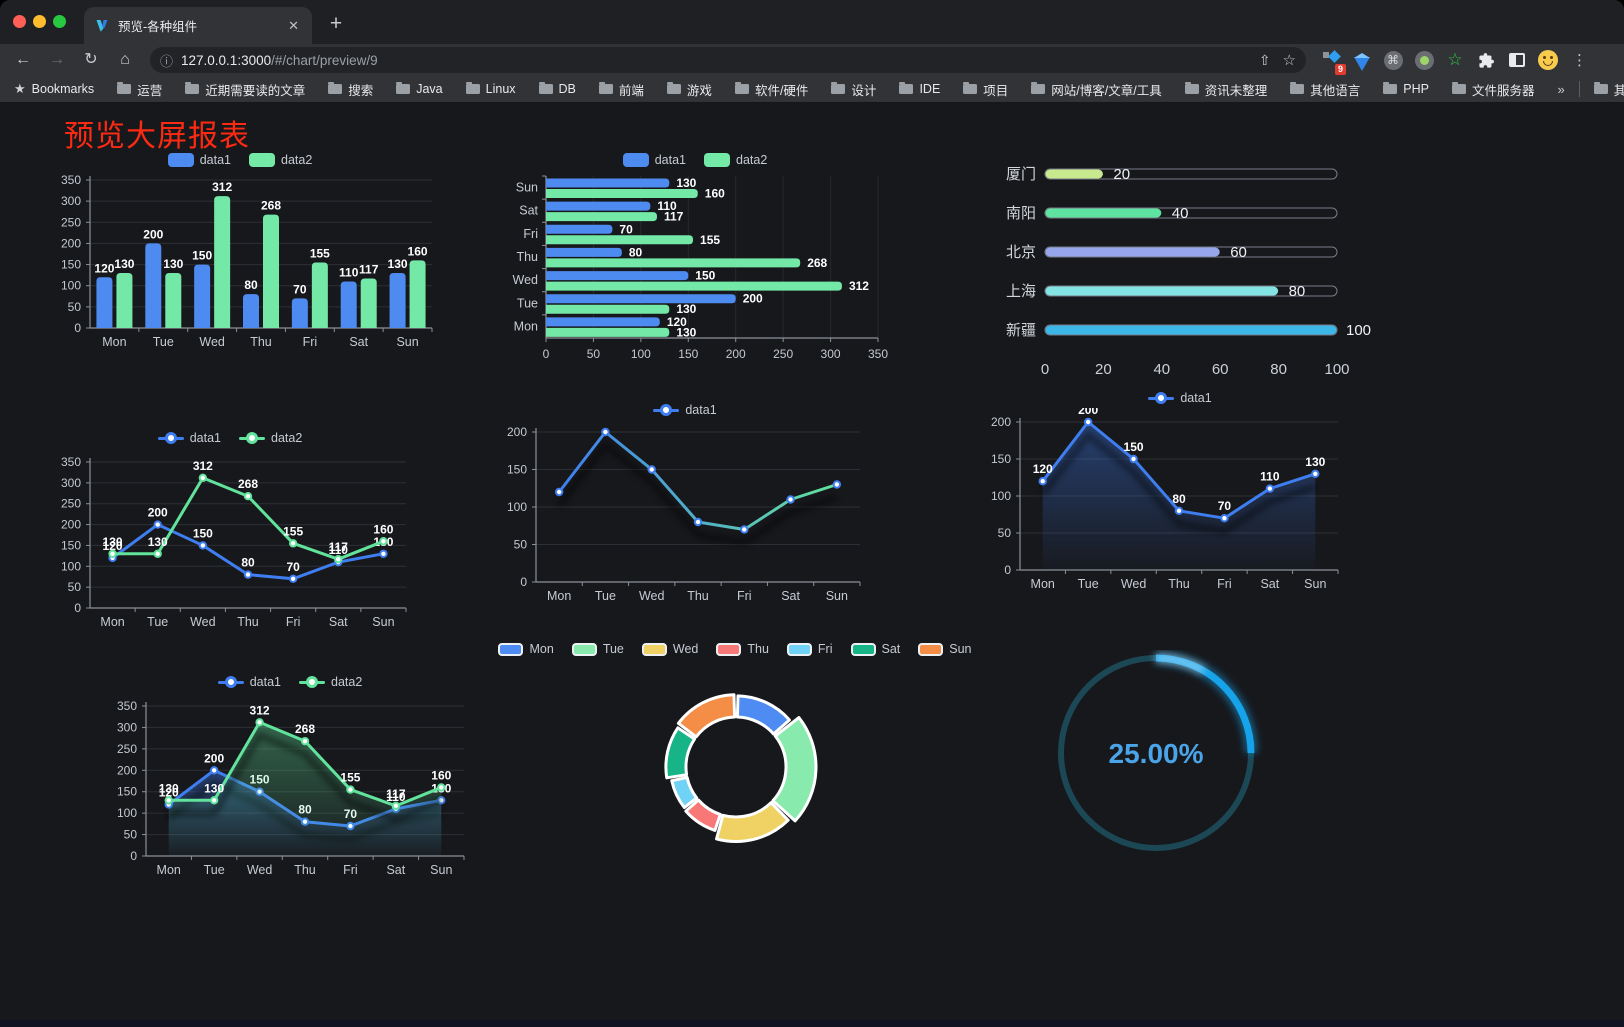  What do you see at coordinates (557, 89) in the screenshot?
I see `bookmark-folder: DB` at bounding box center [557, 89].